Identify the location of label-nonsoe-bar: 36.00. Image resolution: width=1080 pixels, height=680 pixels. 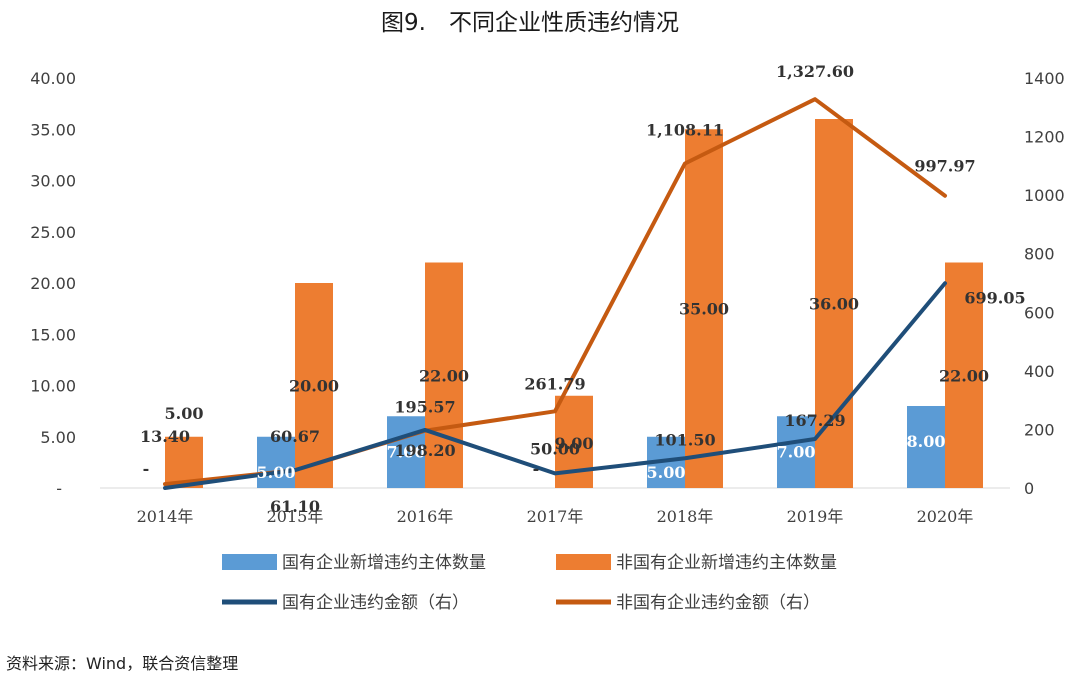
(834, 304).